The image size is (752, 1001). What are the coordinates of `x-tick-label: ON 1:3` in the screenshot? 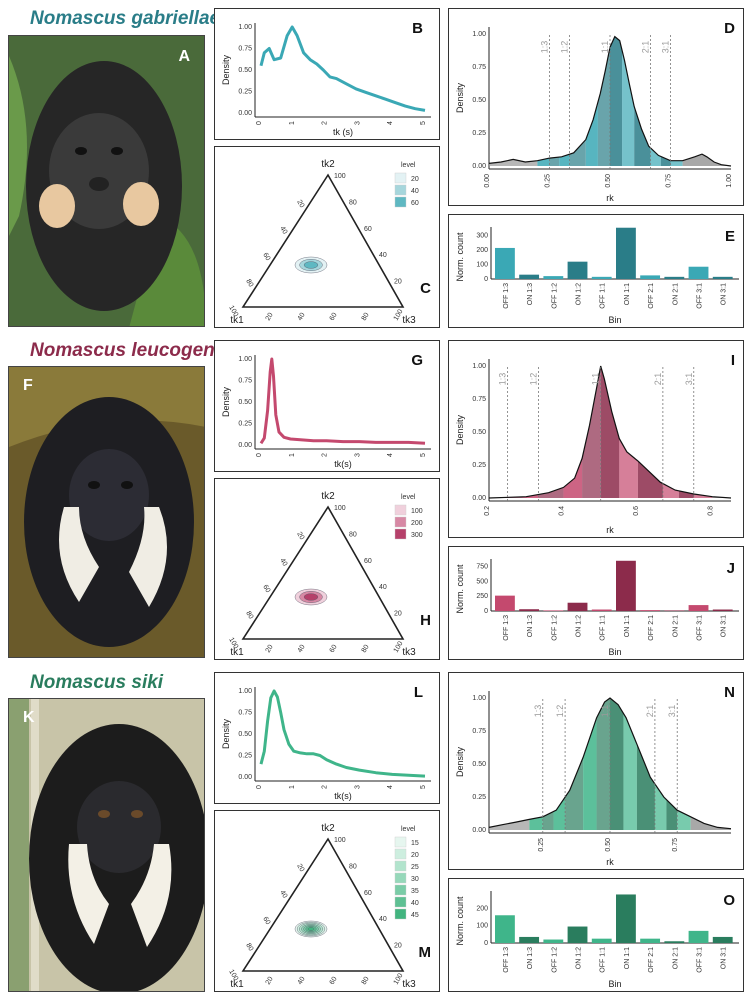 It's located at (530, 958).